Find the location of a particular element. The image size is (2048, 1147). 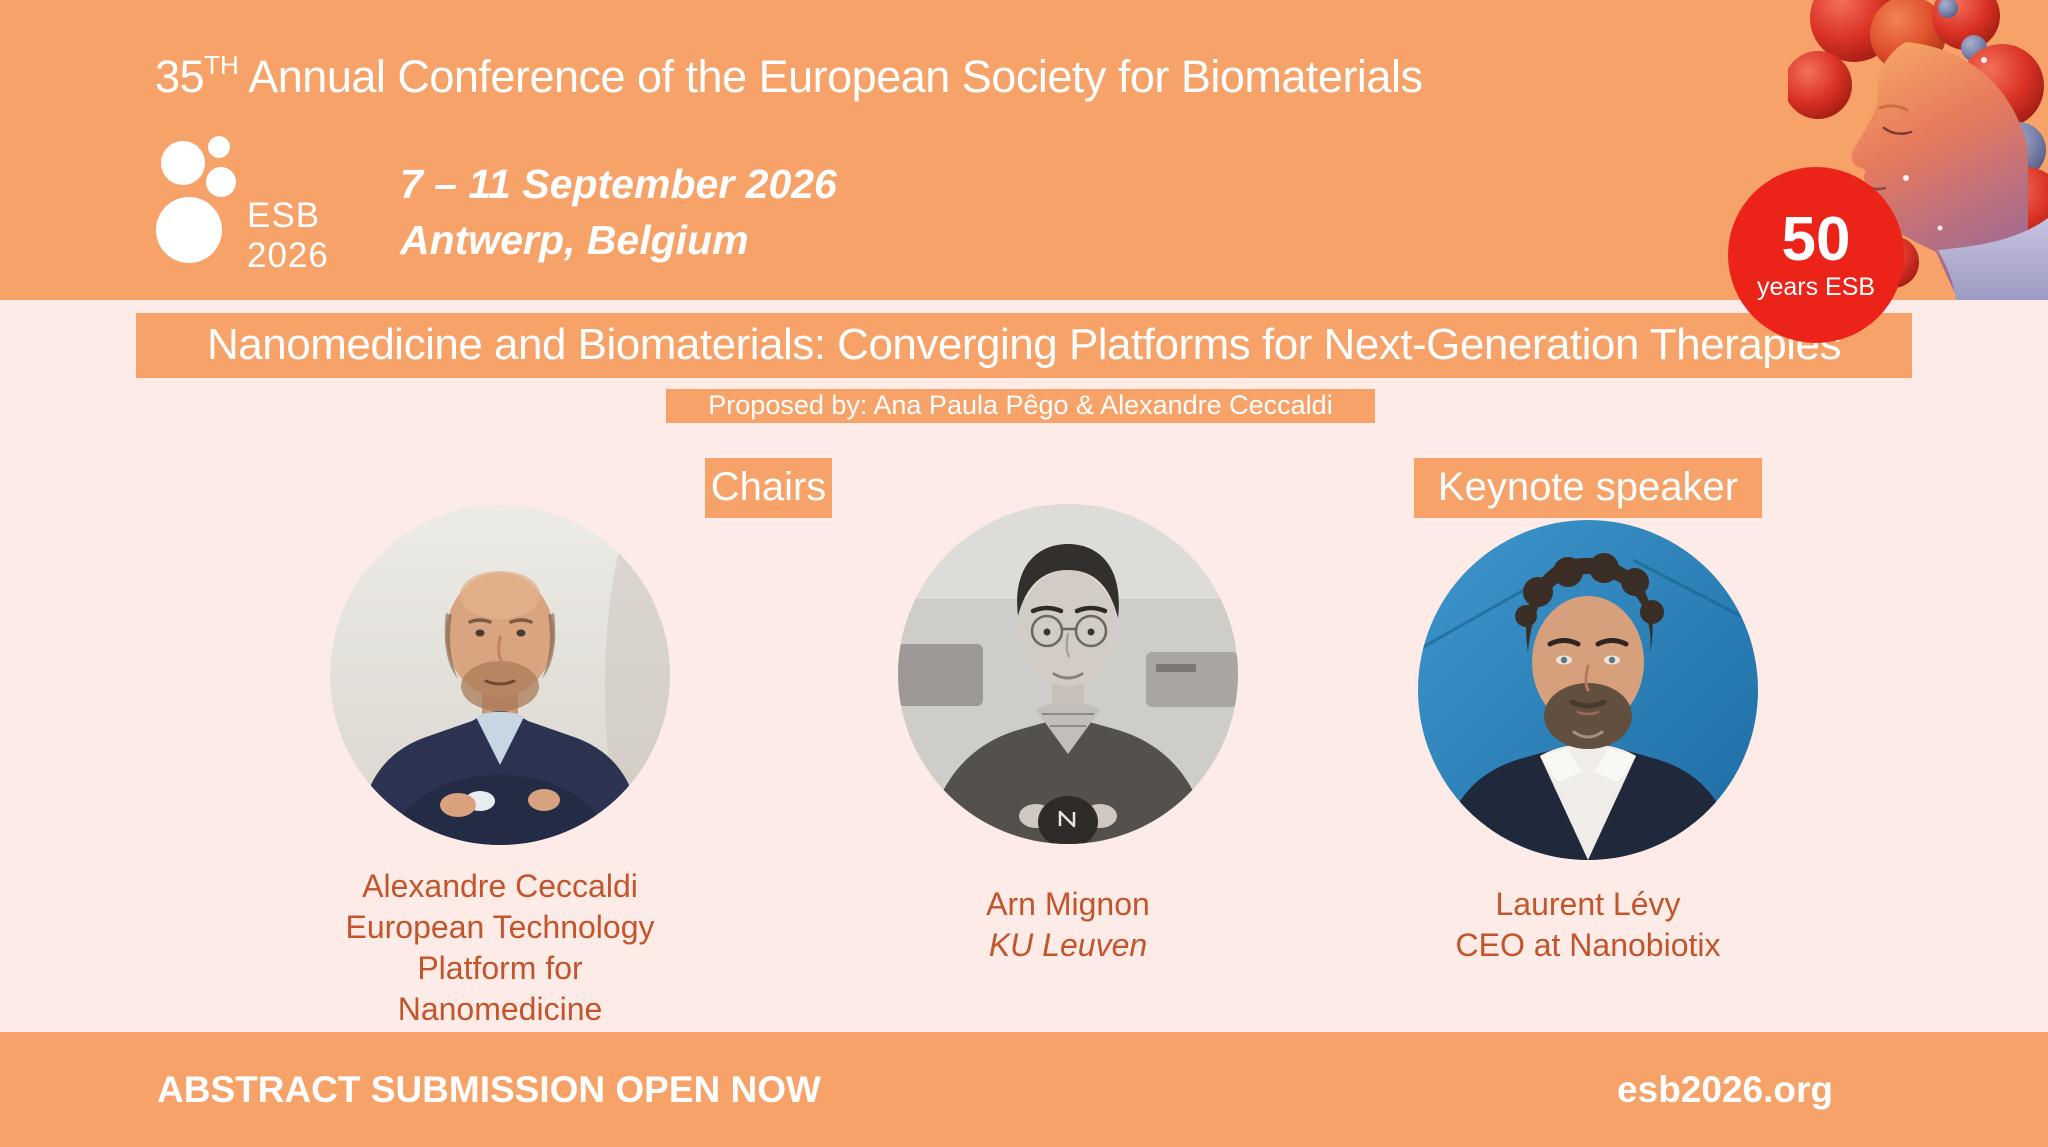

esb-logo-text: ESB 2026 is located at coordinates (288, 236).